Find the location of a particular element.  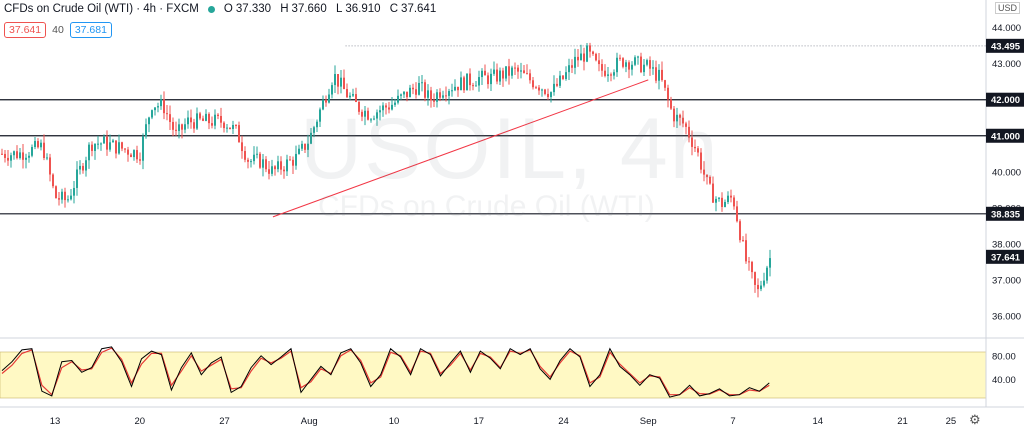

stochastic-d-line is located at coordinates (385, 371).